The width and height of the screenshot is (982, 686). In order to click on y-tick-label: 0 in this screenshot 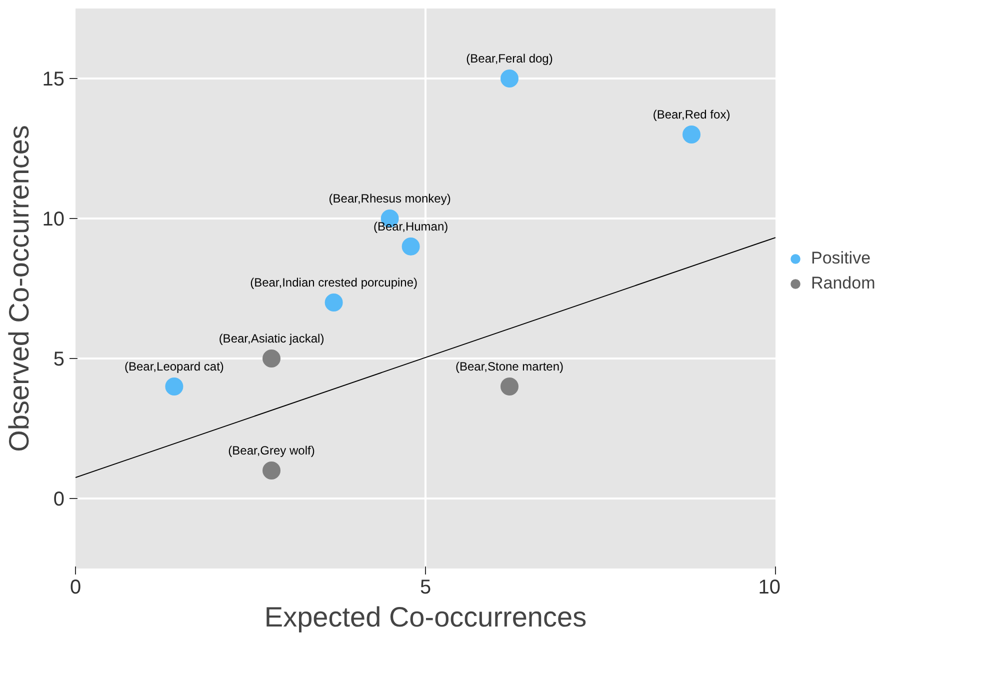, I will do `click(58, 499)`.